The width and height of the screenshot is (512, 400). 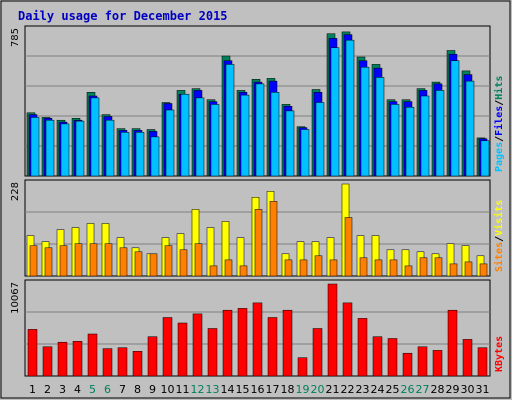 What do you see at coordinates (198, 389) in the screenshot?
I see `x-tick-label-day-12: 12` at bounding box center [198, 389].